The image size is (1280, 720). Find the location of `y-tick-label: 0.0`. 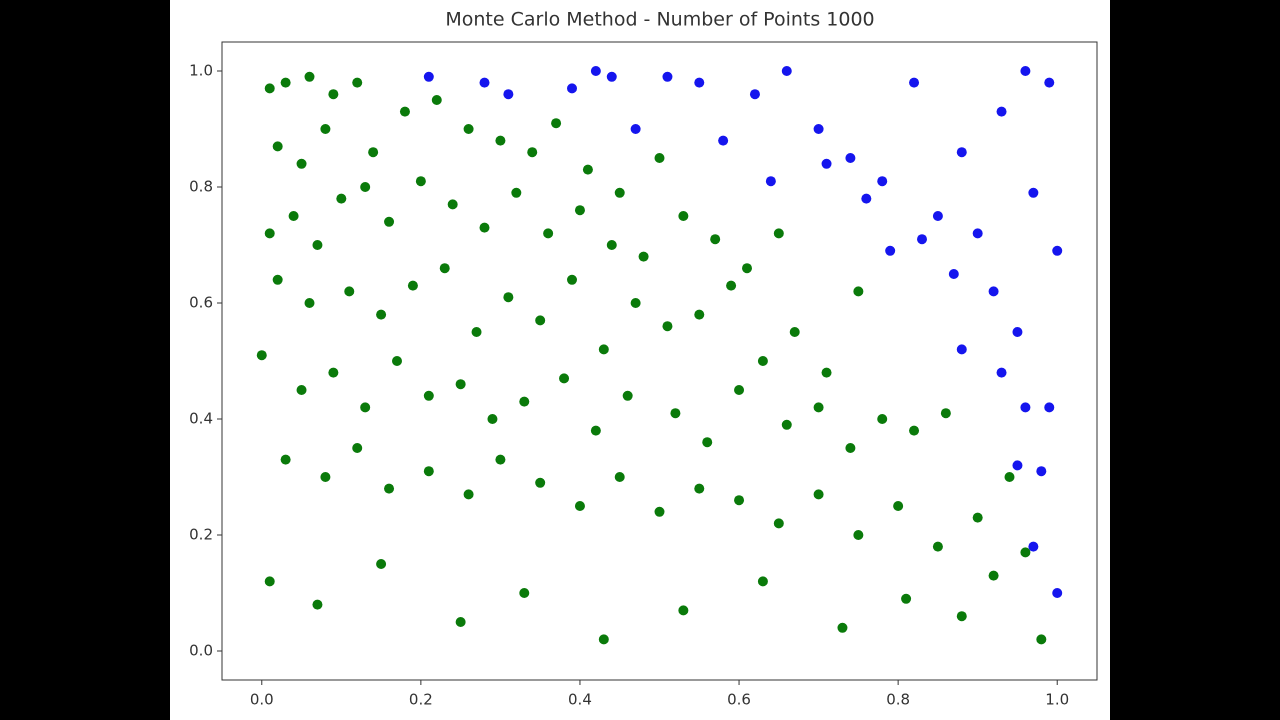

y-tick-label: 0.0 is located at coordinates (201, 651).